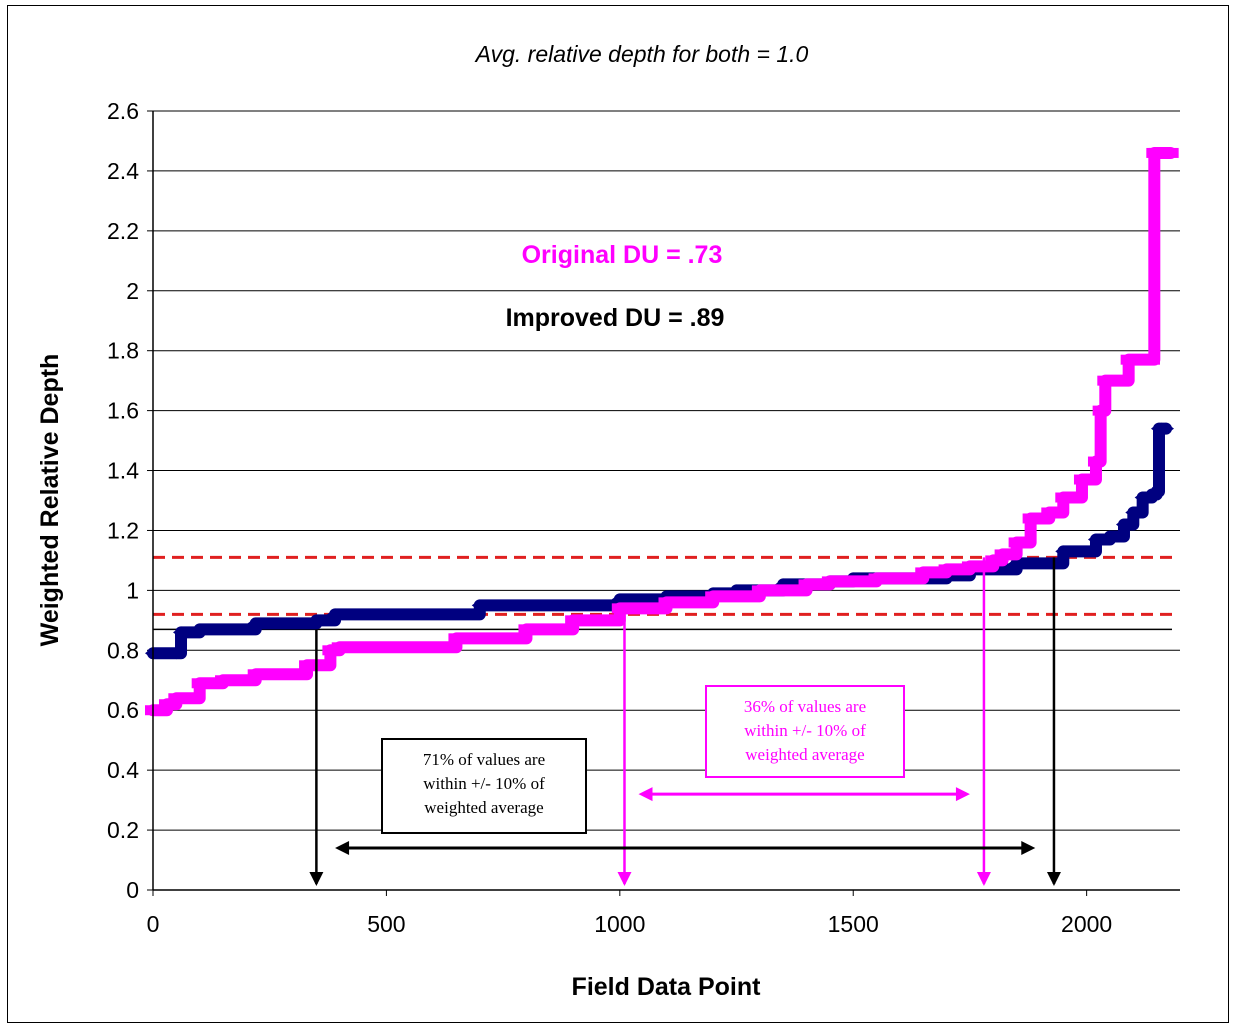  I want to click on original-box-line-1: 36% of values are, so click(805, 706).